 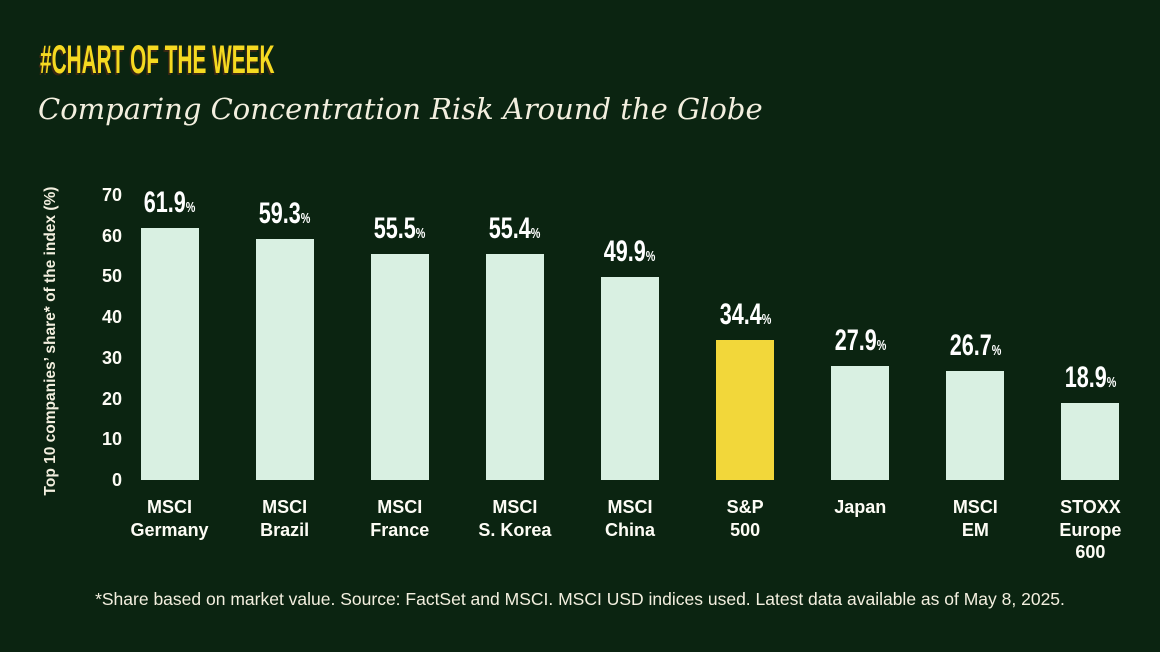 I want to click on bar-column: 59.3%, so click(x=284, y=337).